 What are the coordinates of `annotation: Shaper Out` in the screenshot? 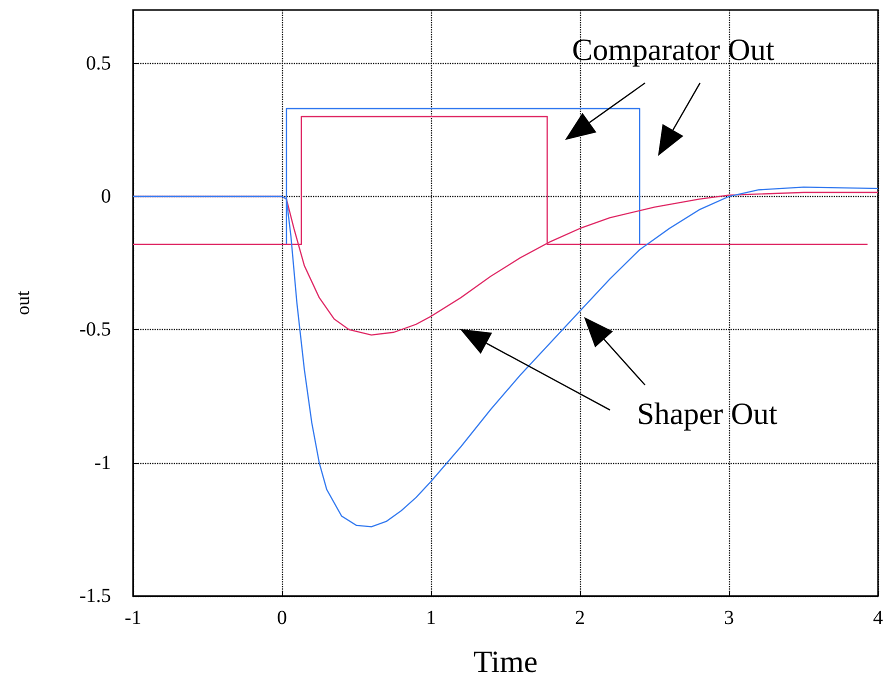 It's located at (707, 413).